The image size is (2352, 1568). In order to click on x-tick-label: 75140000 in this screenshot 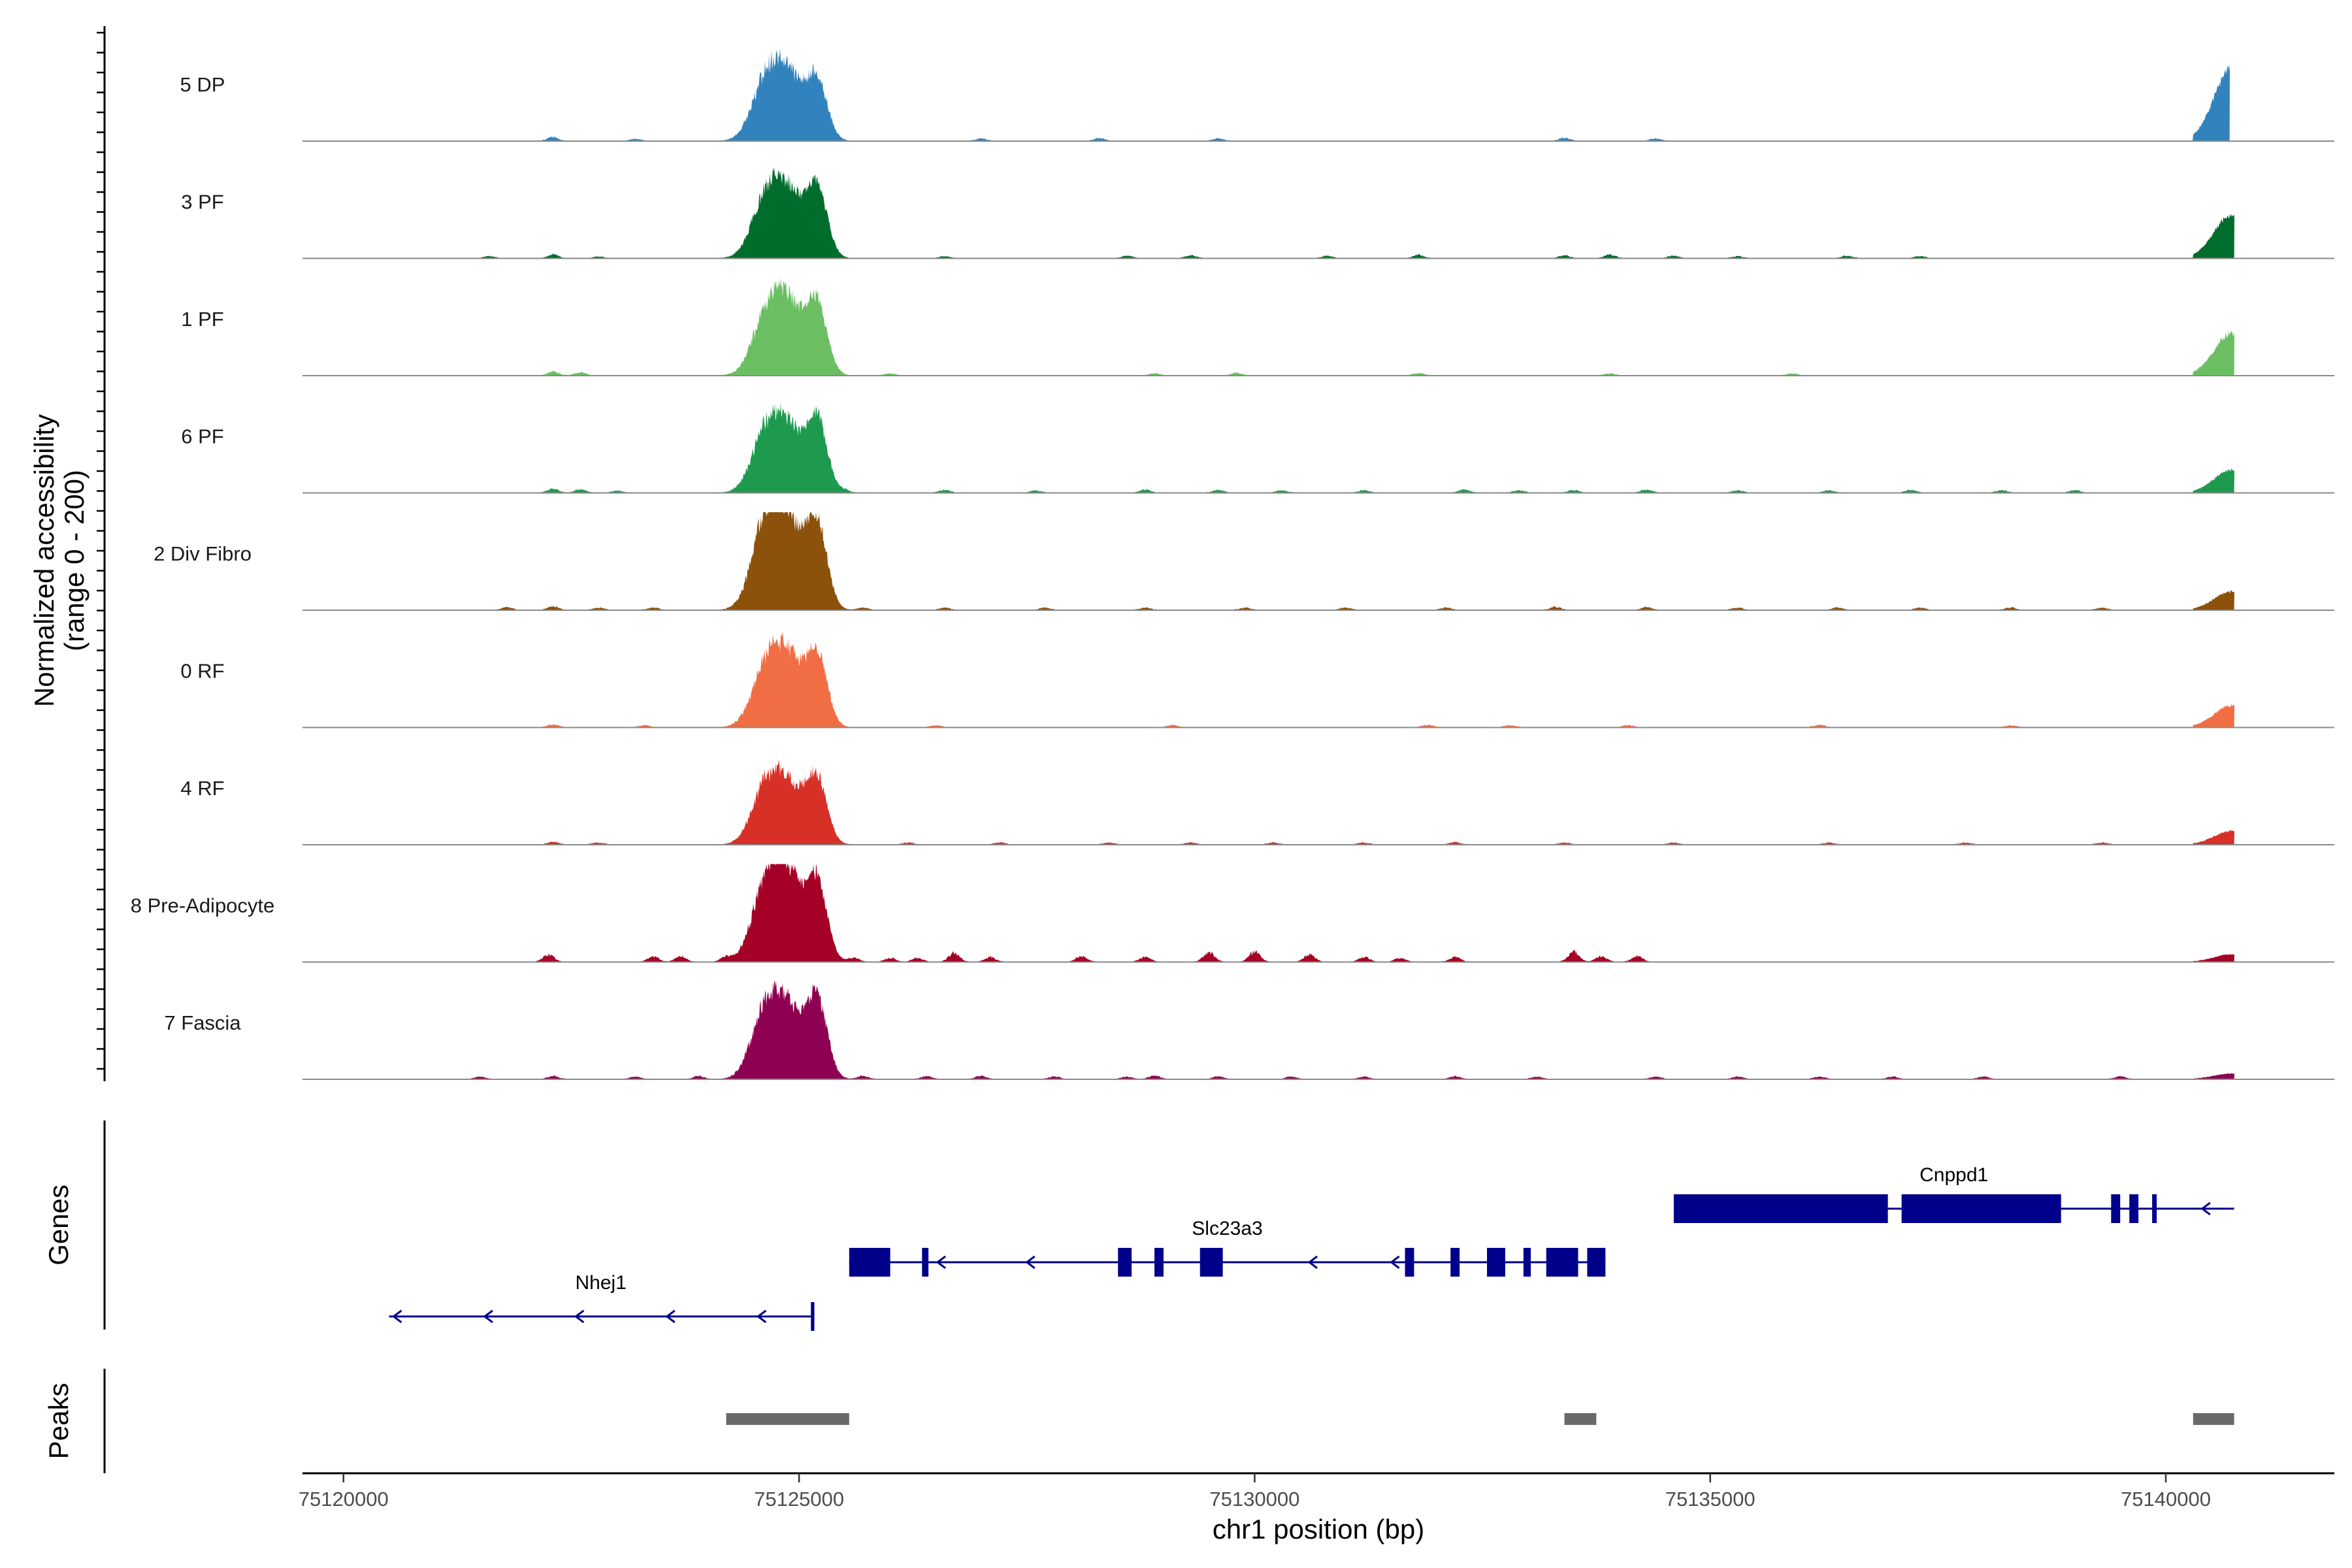, I will do `click(2166, 1499)`.